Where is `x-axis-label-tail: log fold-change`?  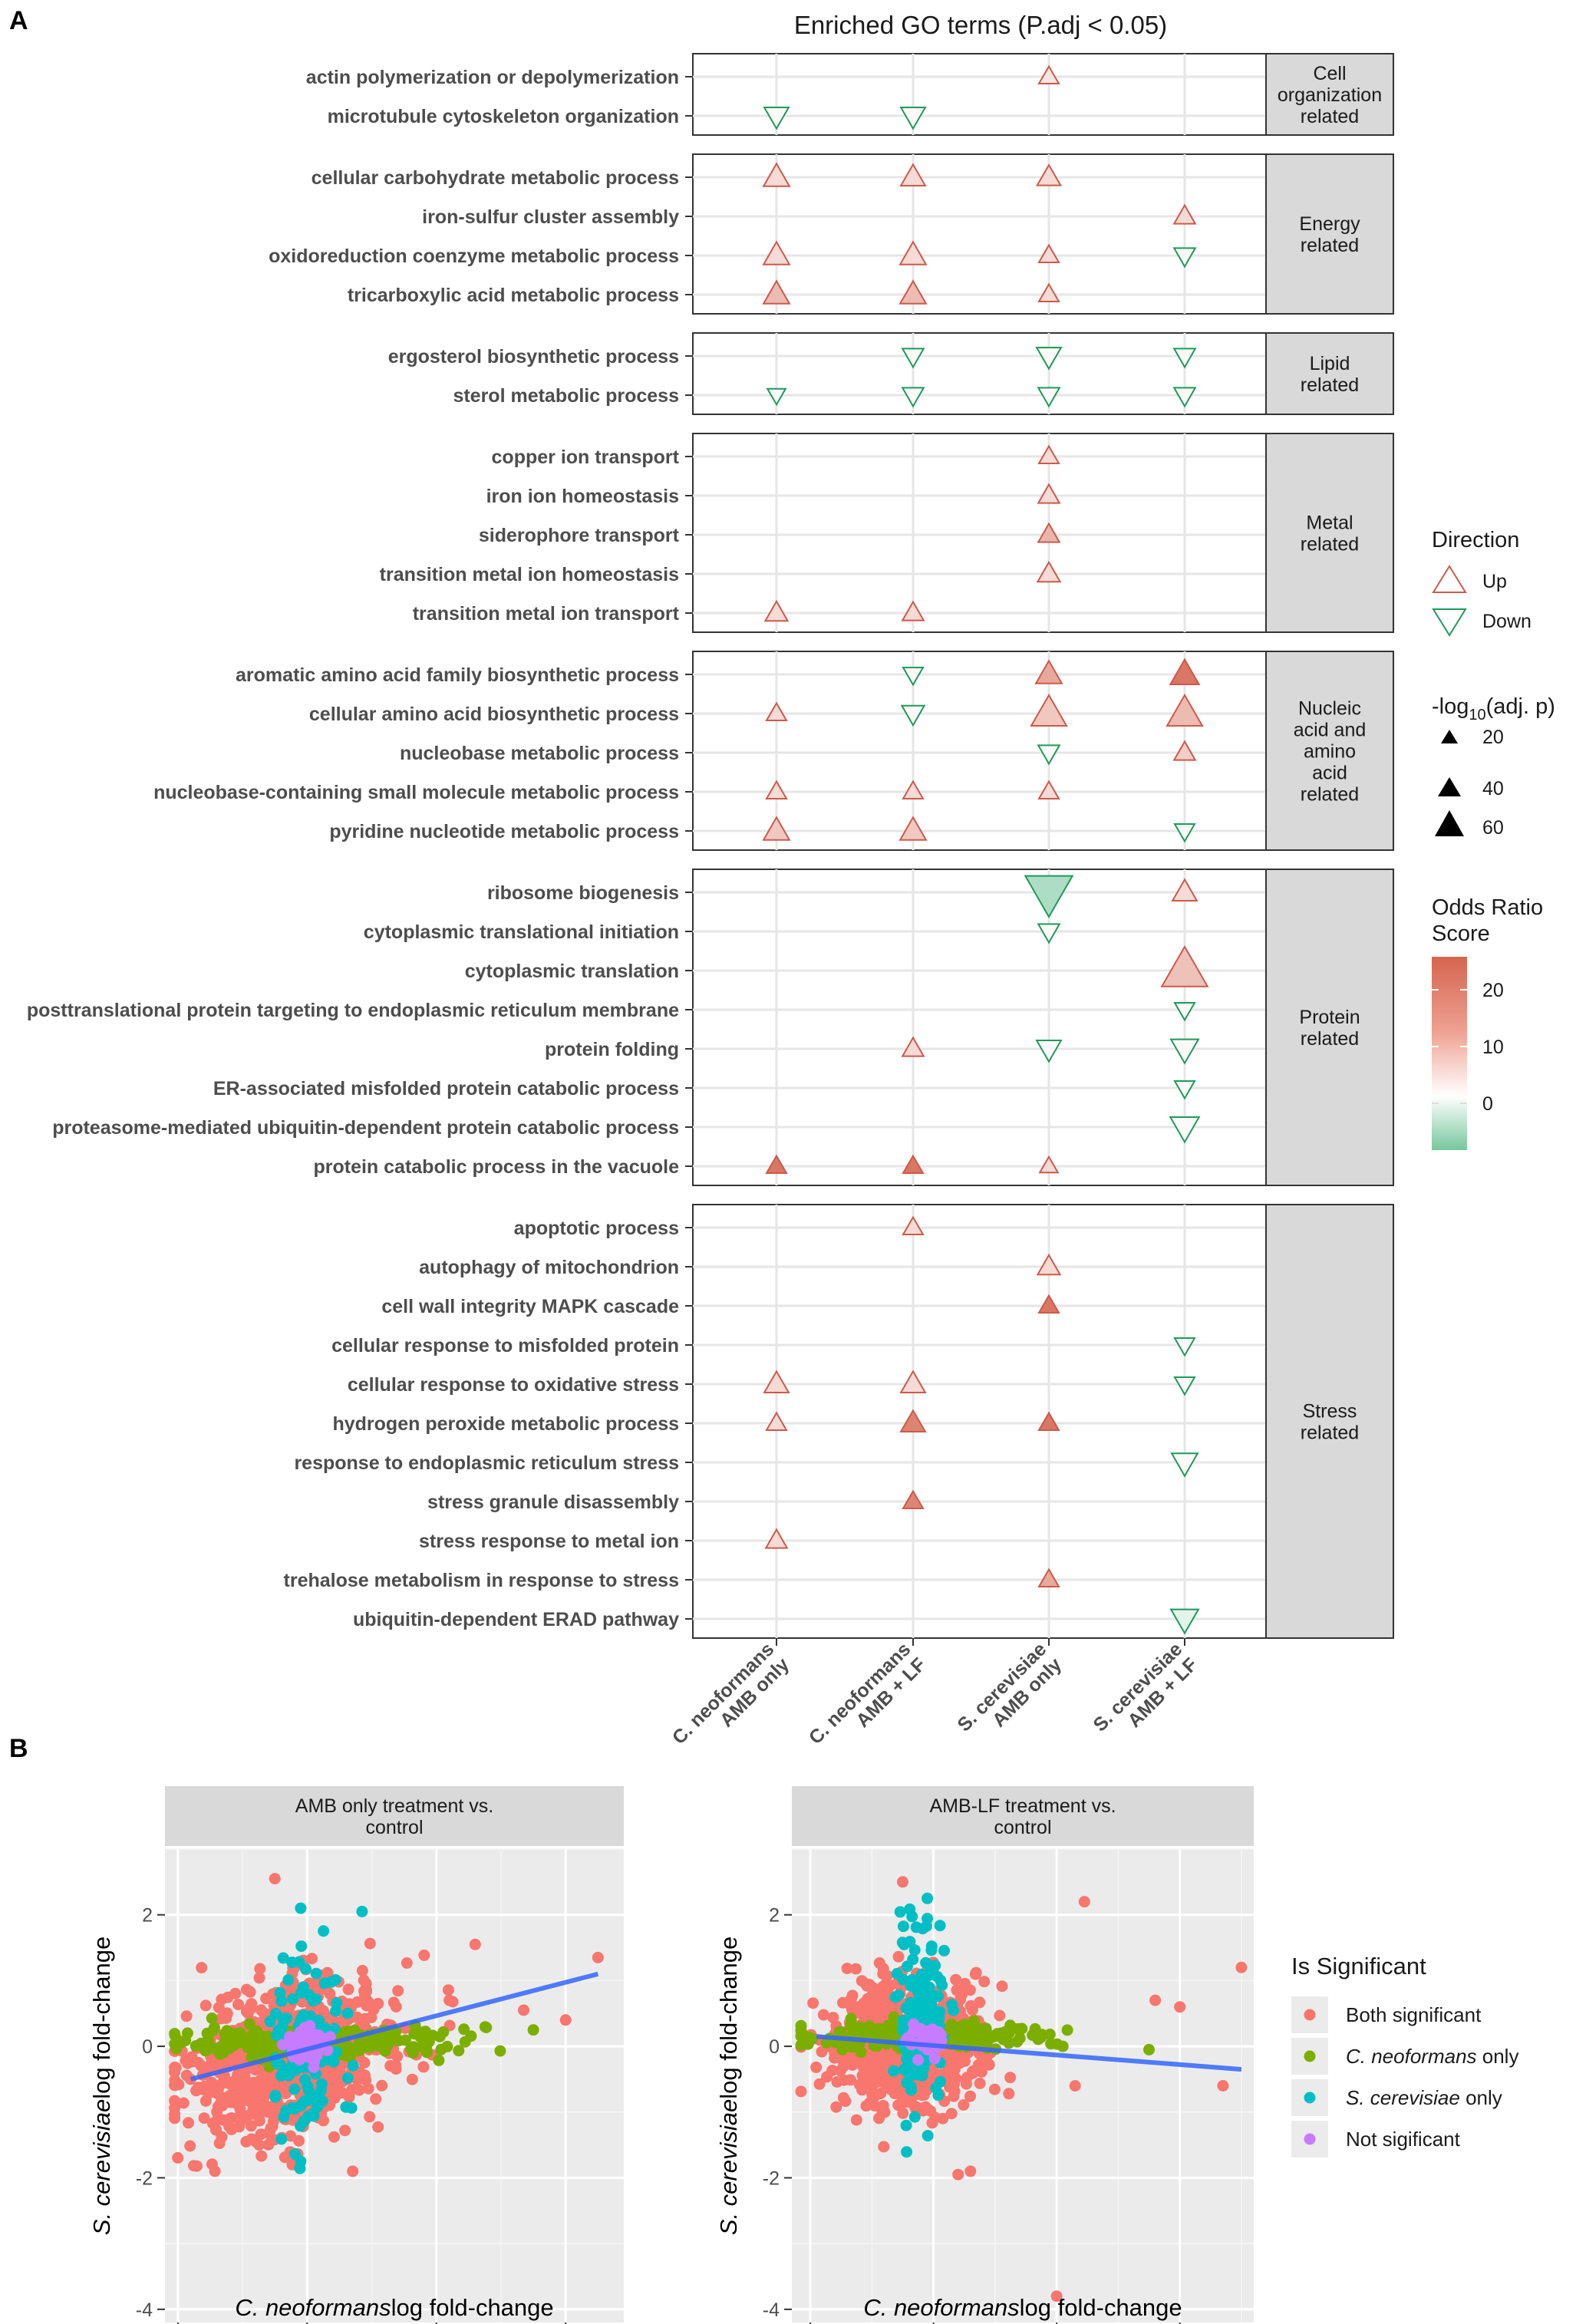
x-axis-label-tail: log fold-change is located at coordinates (472, 2307).